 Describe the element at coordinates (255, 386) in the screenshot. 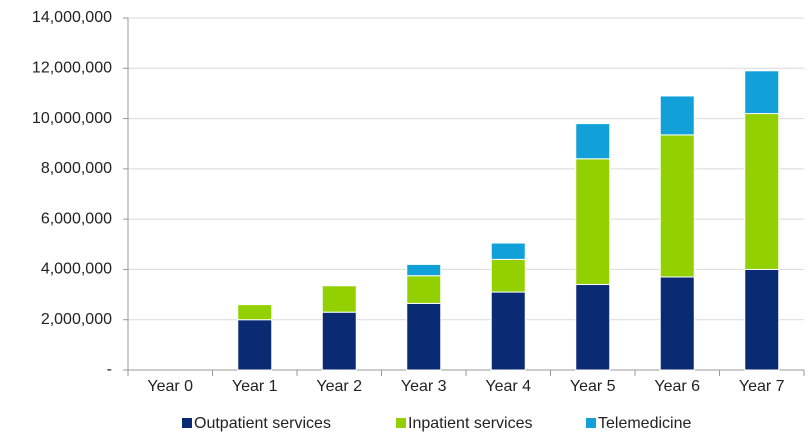

I see `x-tick-label: Year 1` at that location.